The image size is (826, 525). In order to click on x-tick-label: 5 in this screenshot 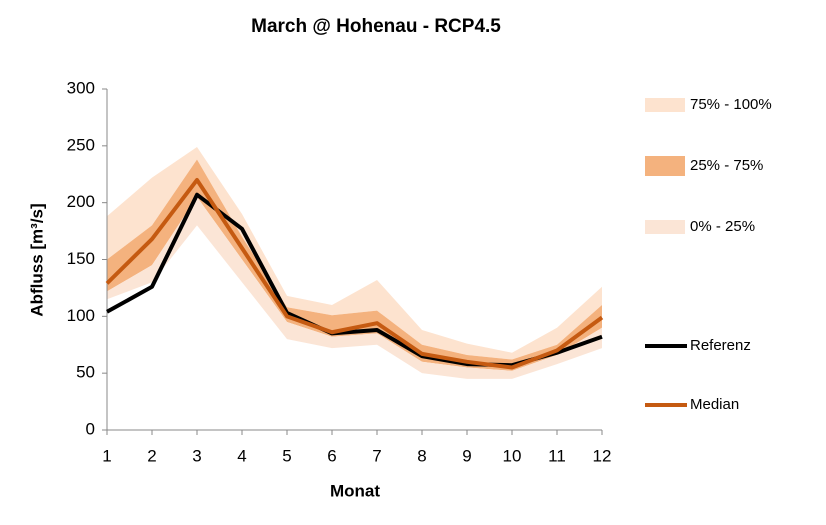, I will do `click(286, 455)`.